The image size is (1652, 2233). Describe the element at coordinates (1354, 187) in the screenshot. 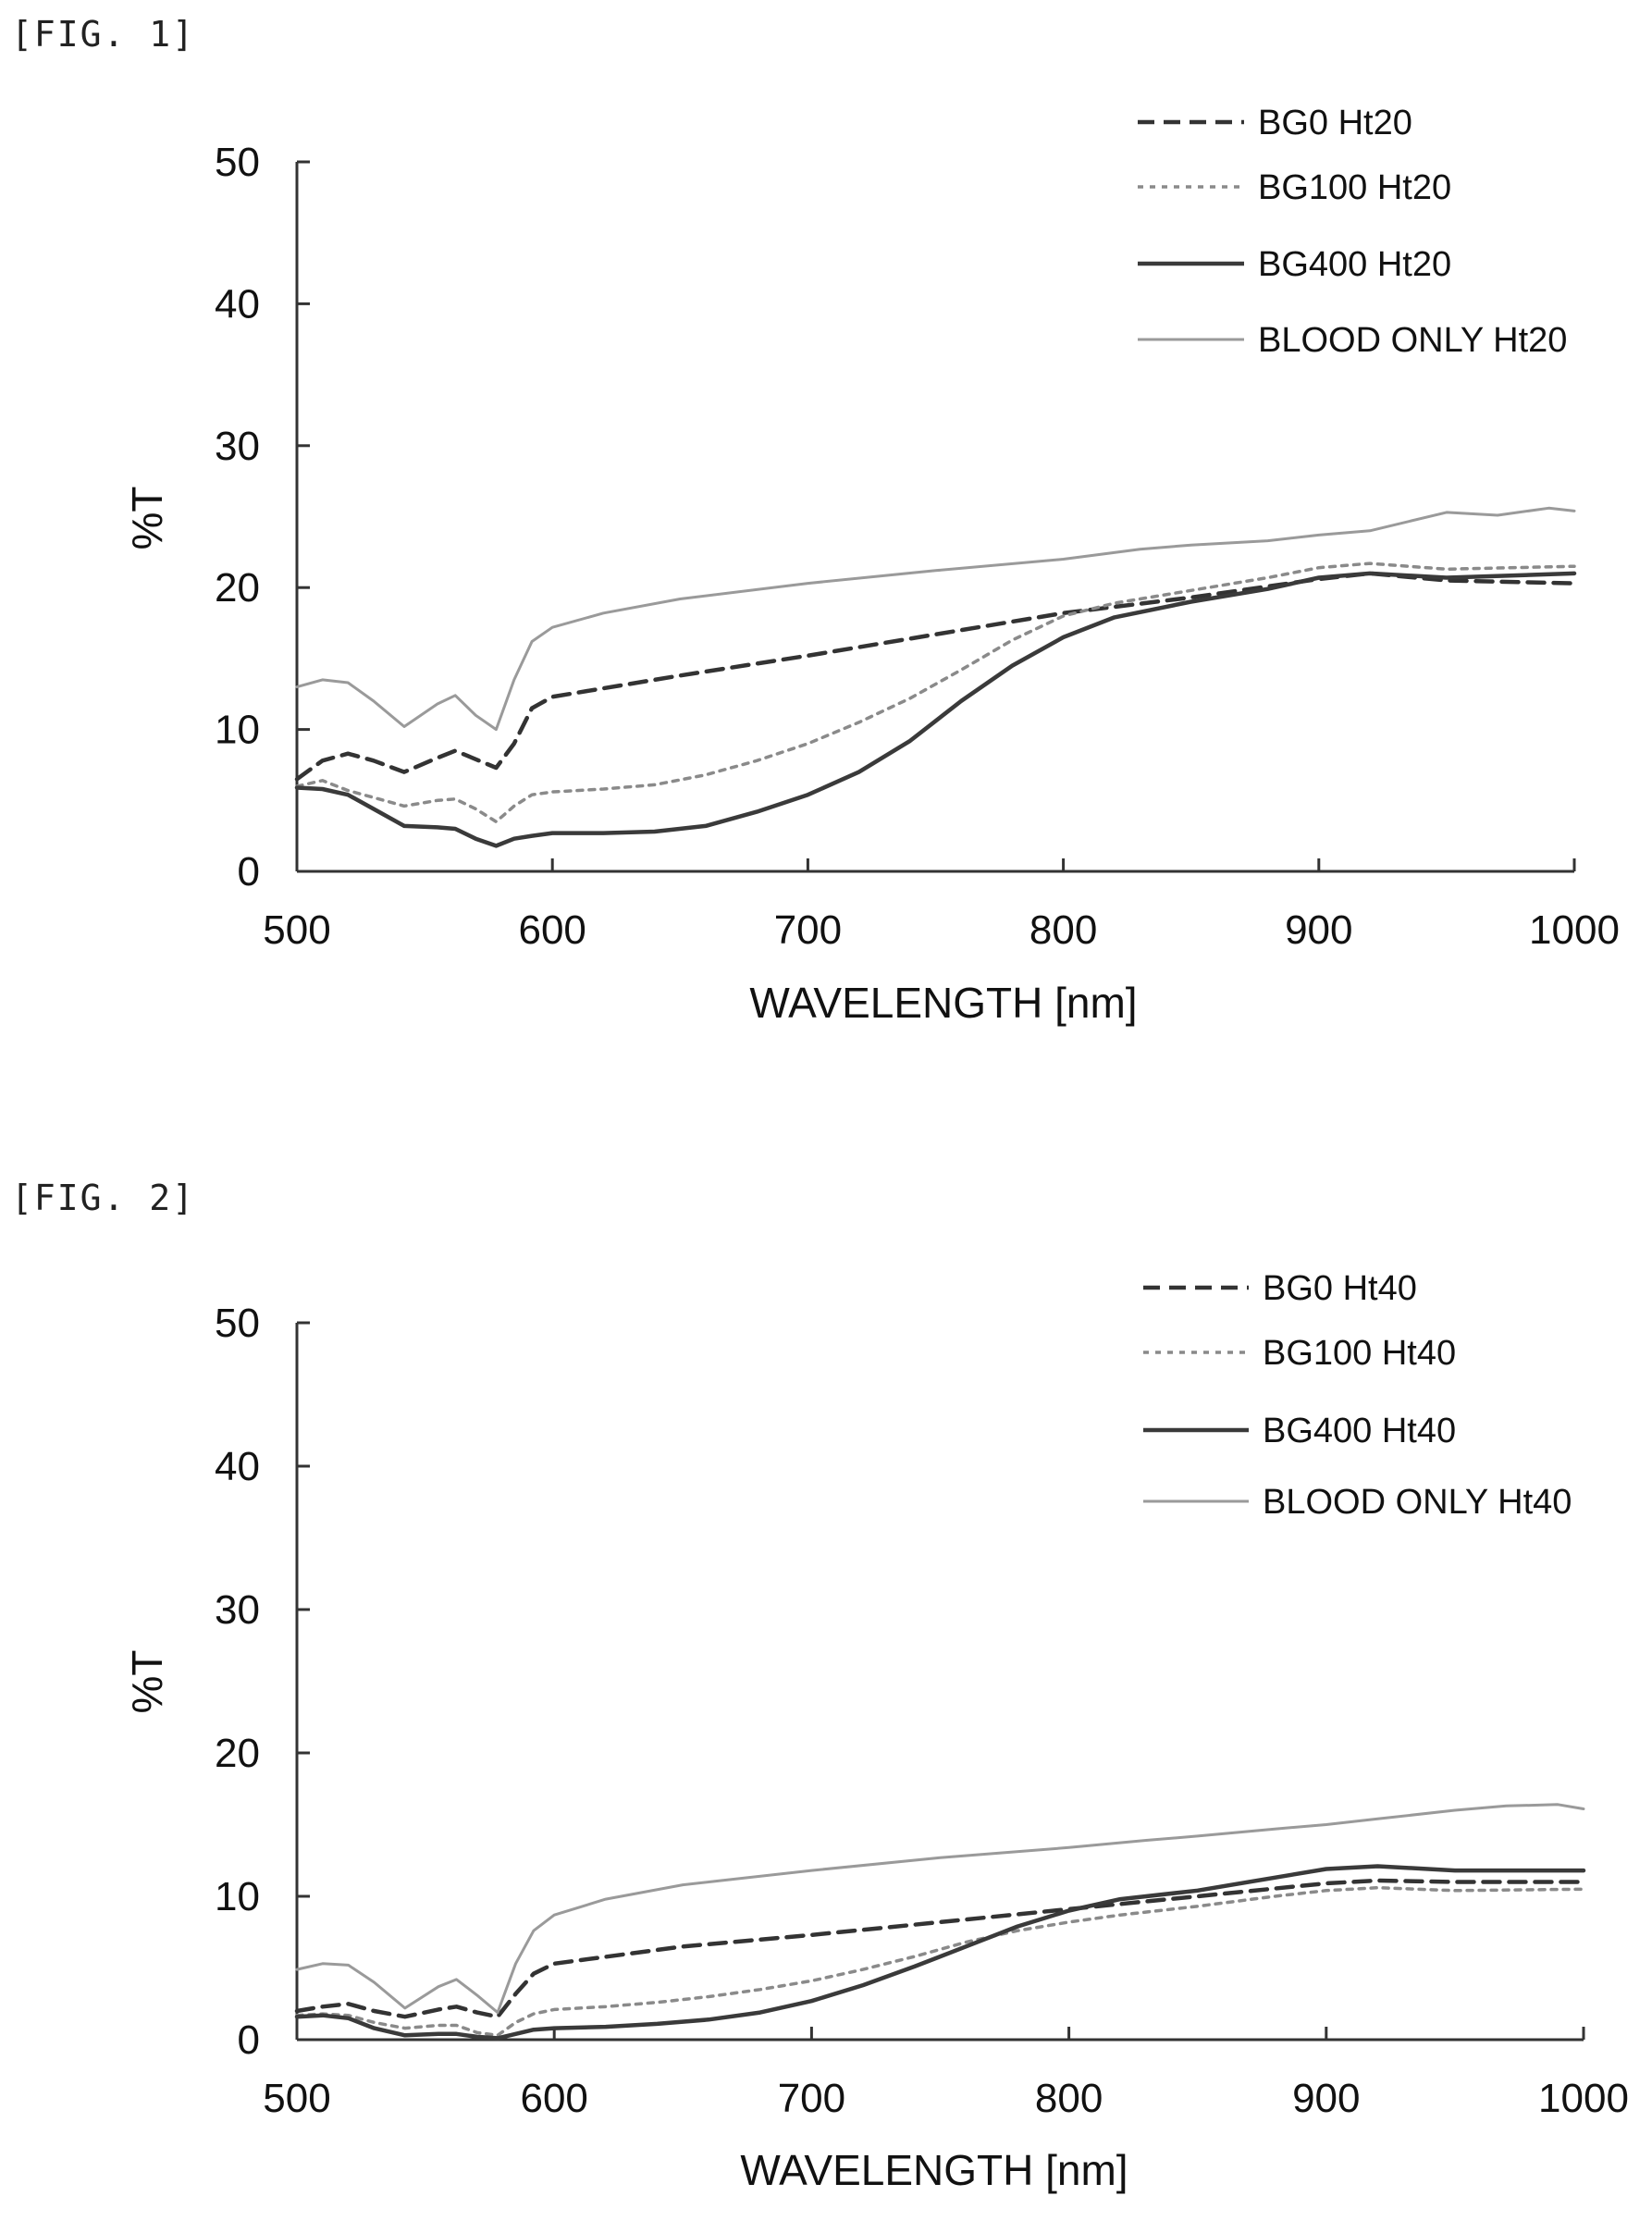

I see `legend-label-1: BG100 Ht20` at that location.